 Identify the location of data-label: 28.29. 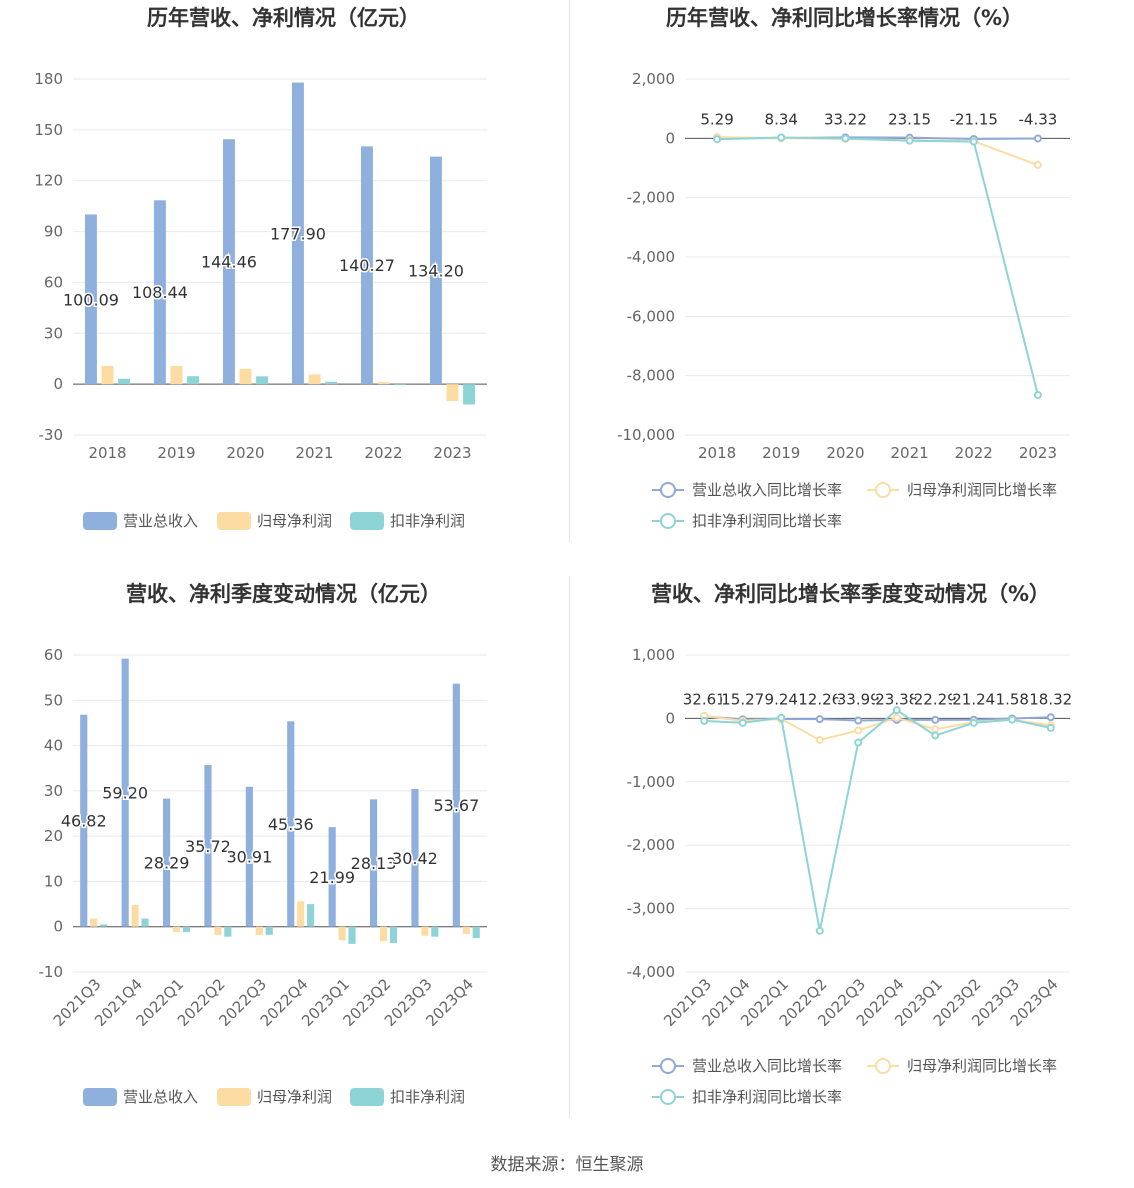
(167, 863).